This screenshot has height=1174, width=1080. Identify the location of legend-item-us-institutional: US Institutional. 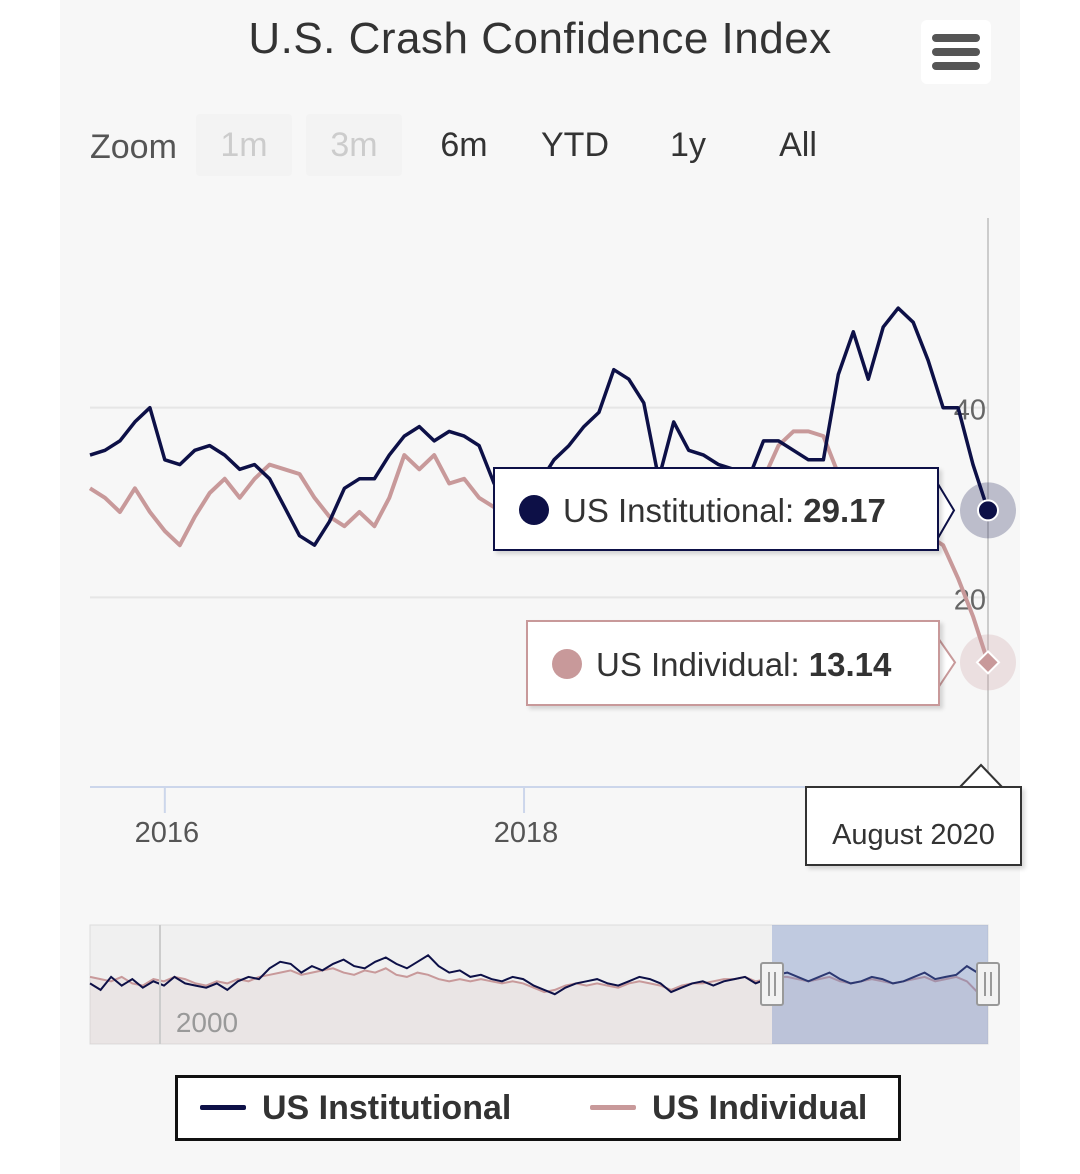
(355, 1108).